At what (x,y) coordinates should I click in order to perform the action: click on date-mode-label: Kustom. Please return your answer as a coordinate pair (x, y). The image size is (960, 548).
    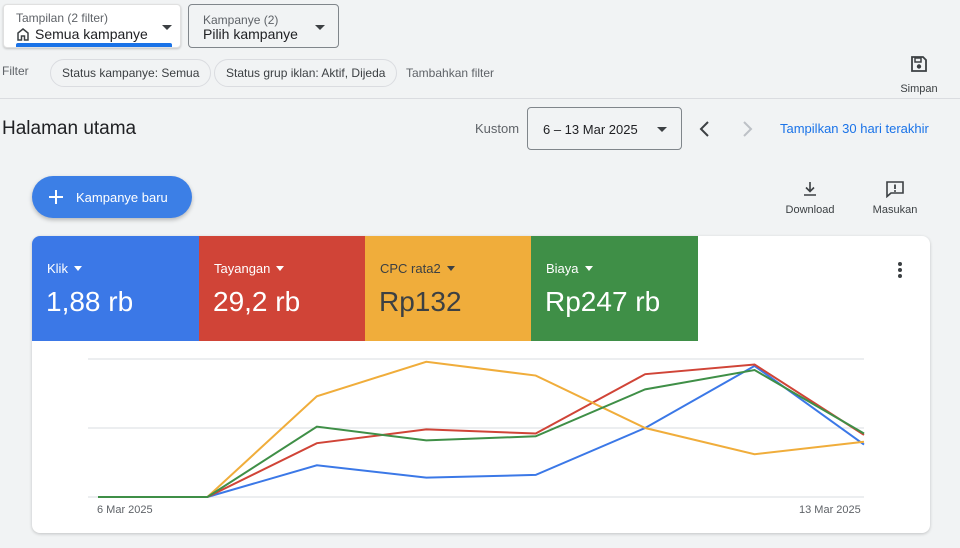
    Looking at the image, I should click on (497, 128).